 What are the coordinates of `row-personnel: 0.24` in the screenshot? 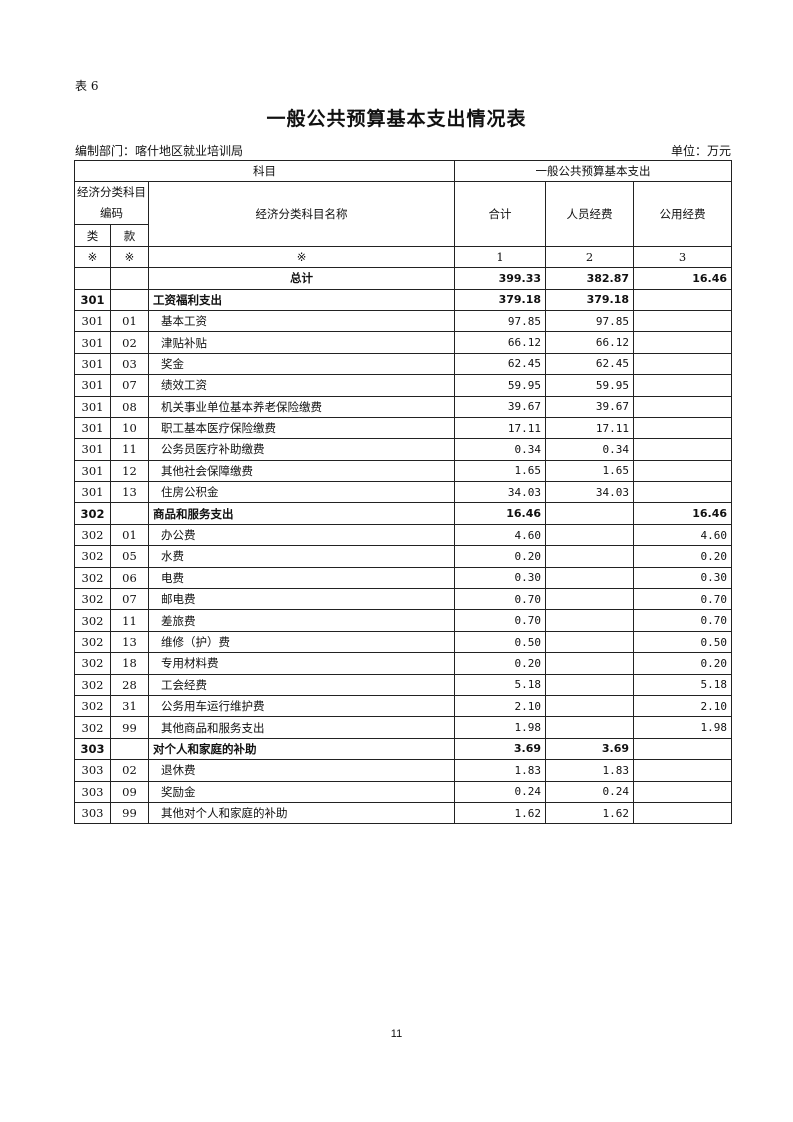 It's located at (590, 791).